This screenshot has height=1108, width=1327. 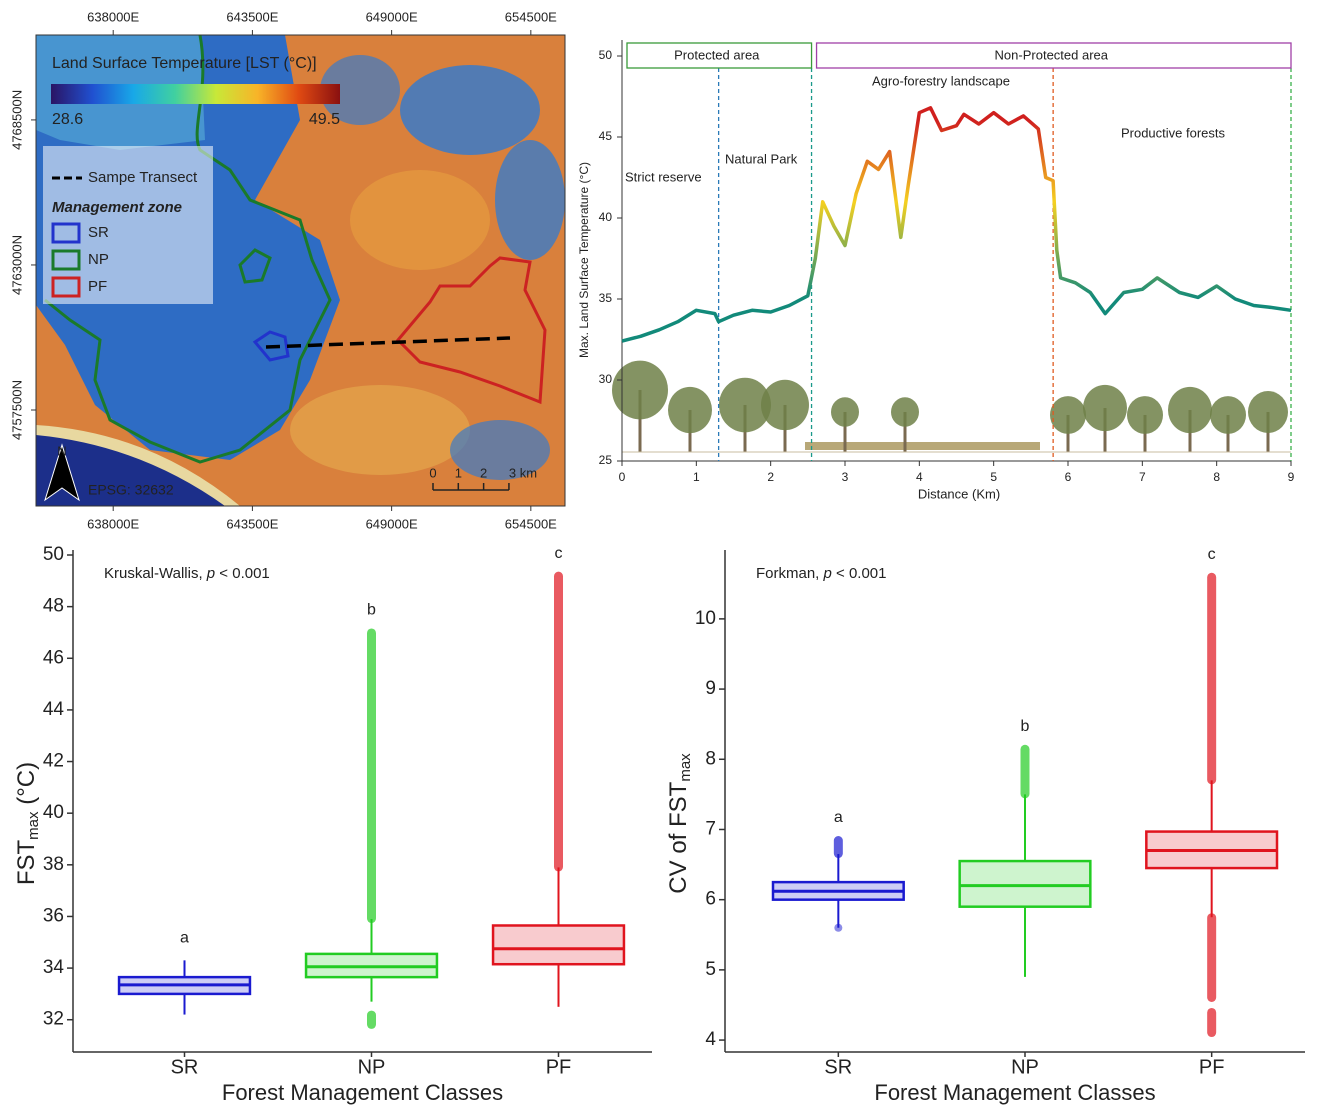 What do you see at coordinates (53, 554) in the screenshot?
I see `y-tick-label: 50` at bounding box center [53, 554].